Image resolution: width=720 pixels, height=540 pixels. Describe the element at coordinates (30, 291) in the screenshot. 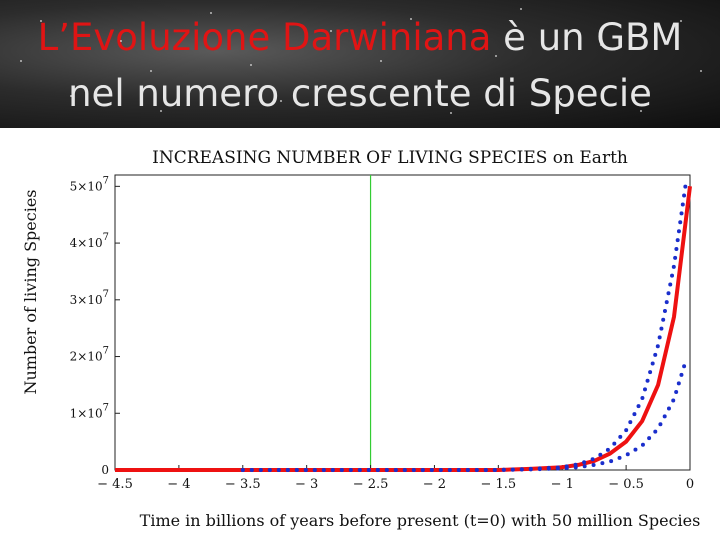

I see `y-axis-label: Number of living Species` at that location.